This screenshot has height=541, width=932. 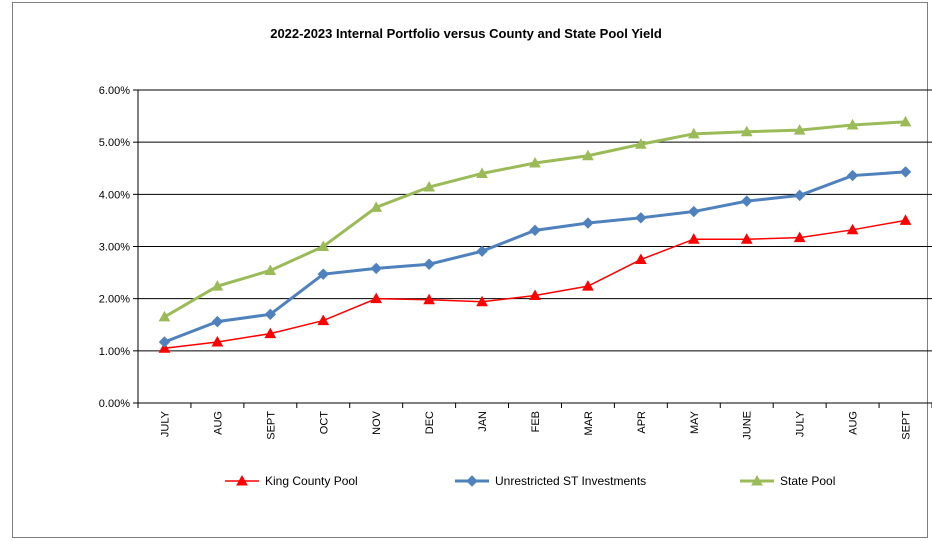 What do you see at coordinates (483, 421) in the screenshot?
I see `x-tick-label: JAN` at bounding box center [483, 421].